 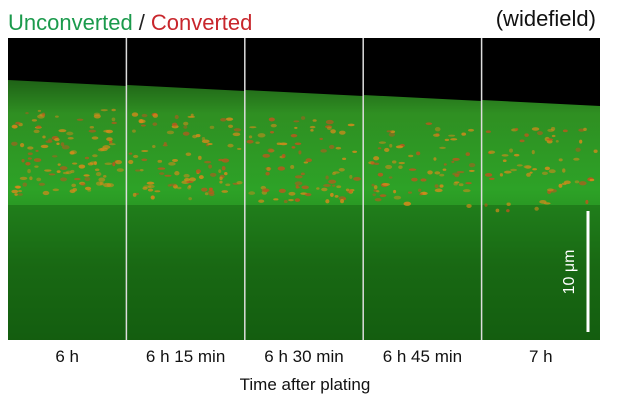 I want to click on panel-label: 6 h 45 min, so click(x=422, y=356).